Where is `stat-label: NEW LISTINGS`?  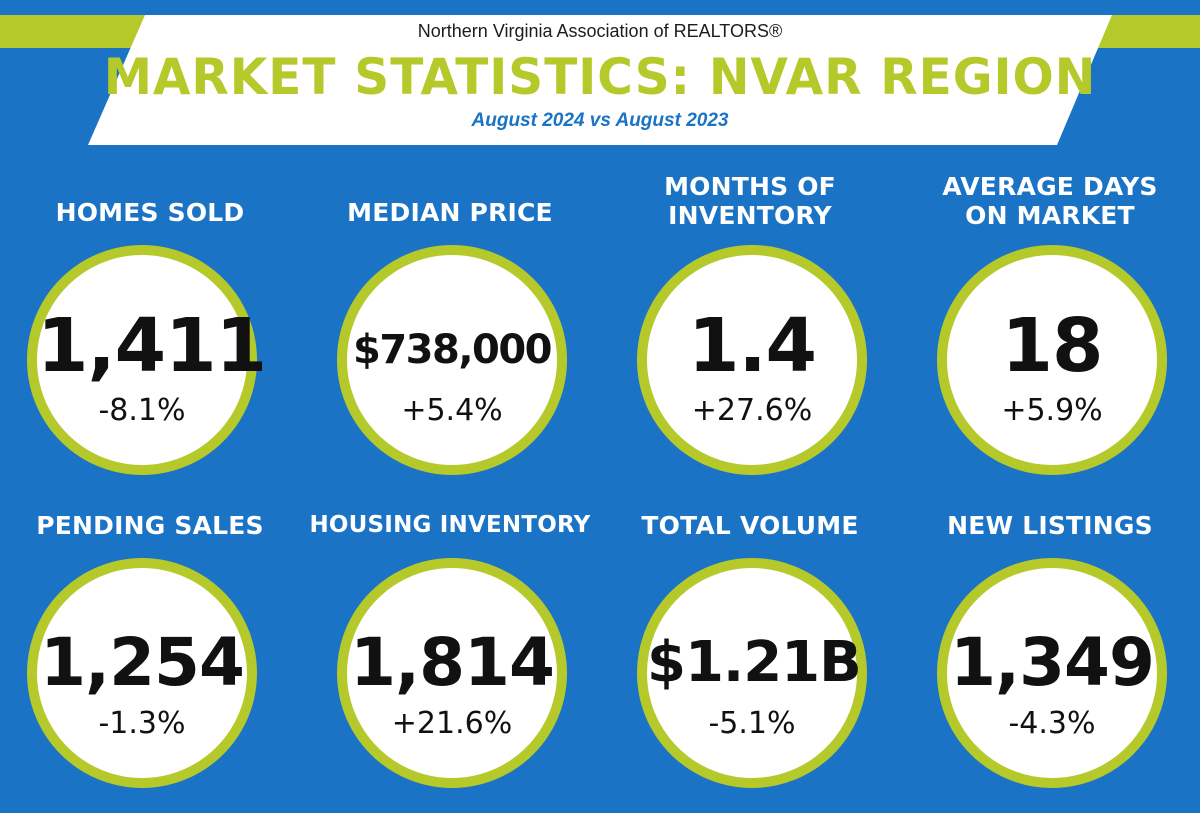 stat-label: NEW LISTINGS is located at coordinates (1050, 525).